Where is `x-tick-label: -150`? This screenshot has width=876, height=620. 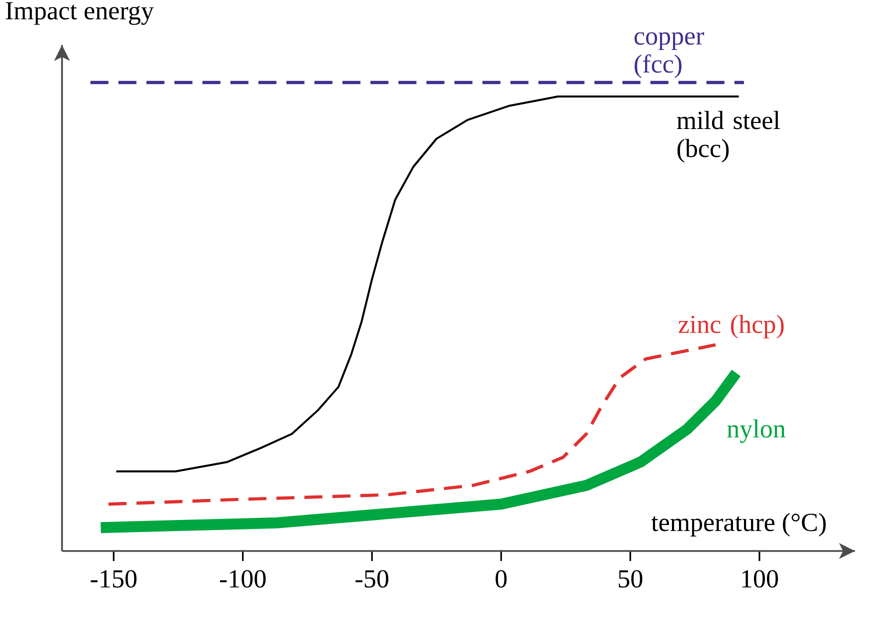 x-tick-label: -150 is located at coordinates (113, 579).